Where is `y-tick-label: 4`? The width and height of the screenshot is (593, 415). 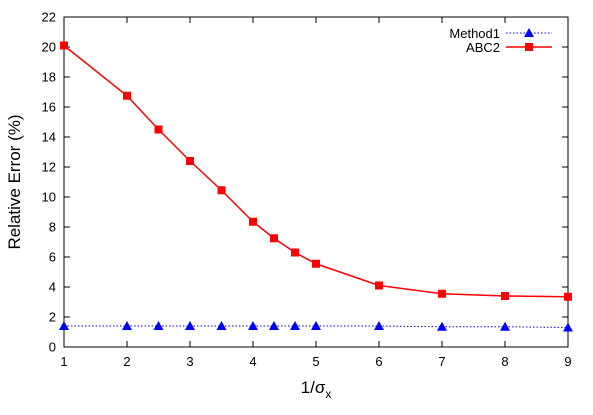
y-tick-label: 4 is located at coordinates (52, 287).